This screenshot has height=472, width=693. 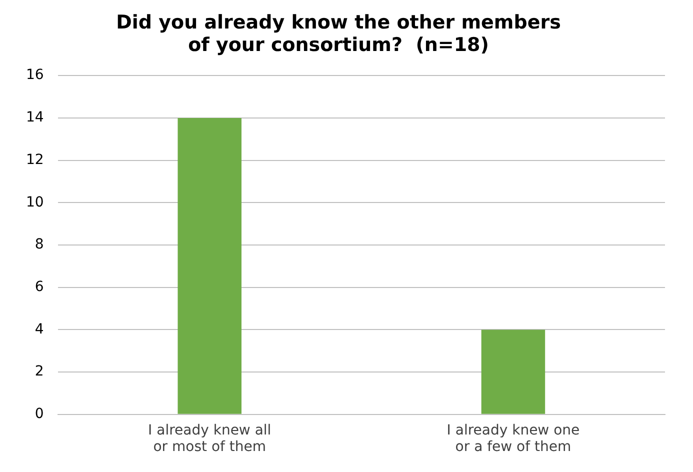 I want to click on y-tick-label: 0, so click(x=39, y=414).